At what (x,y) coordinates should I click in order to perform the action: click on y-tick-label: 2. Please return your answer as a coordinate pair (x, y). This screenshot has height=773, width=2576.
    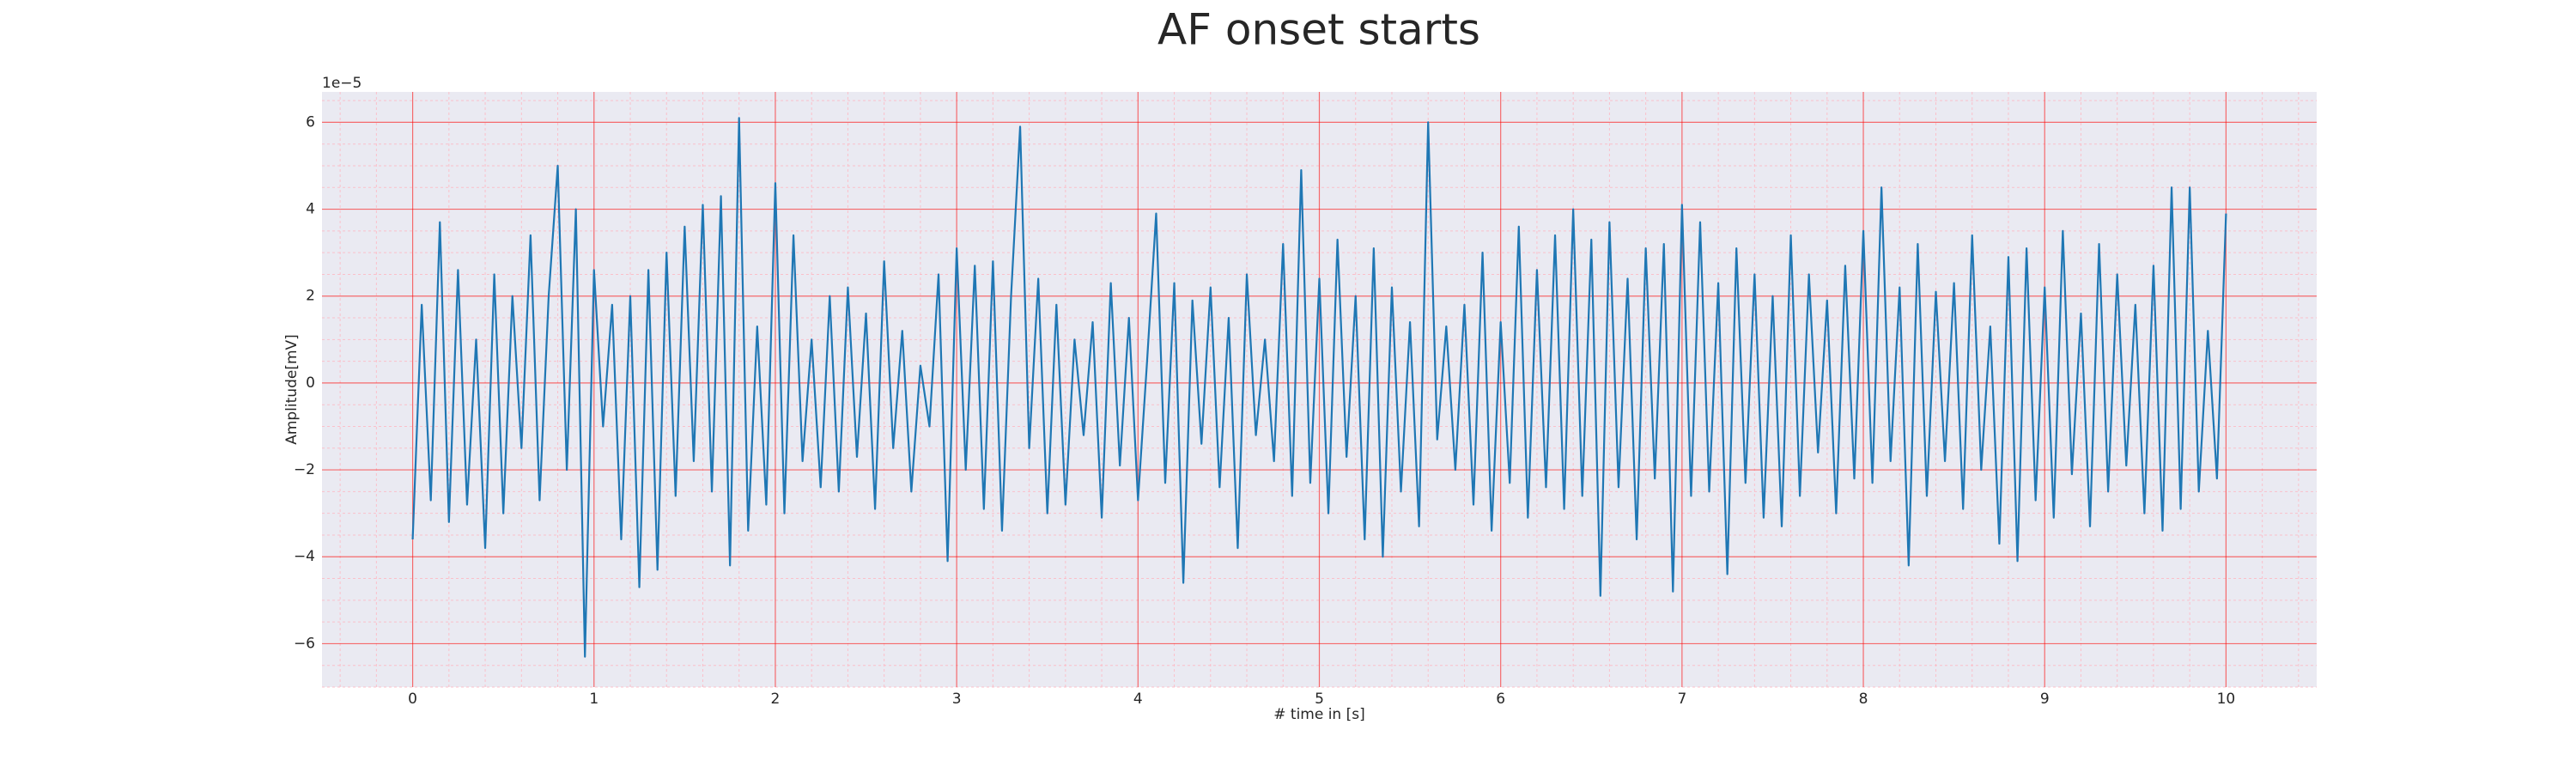
    Looking at the image, I should click on (311, 296).